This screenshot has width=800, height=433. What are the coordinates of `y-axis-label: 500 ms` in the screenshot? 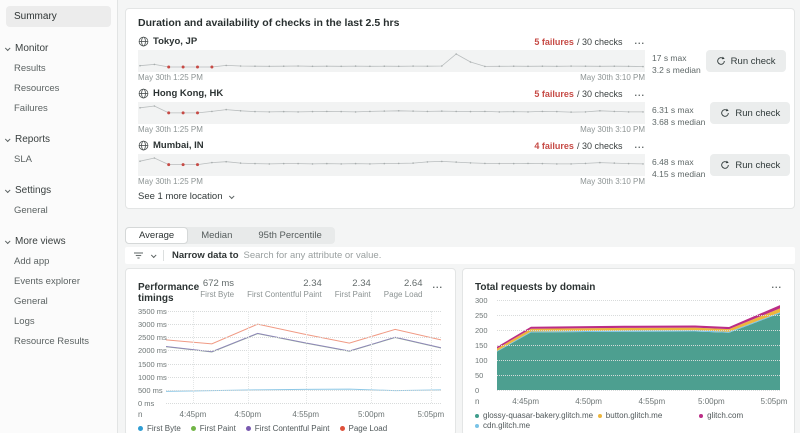 It's located at (150, 390).